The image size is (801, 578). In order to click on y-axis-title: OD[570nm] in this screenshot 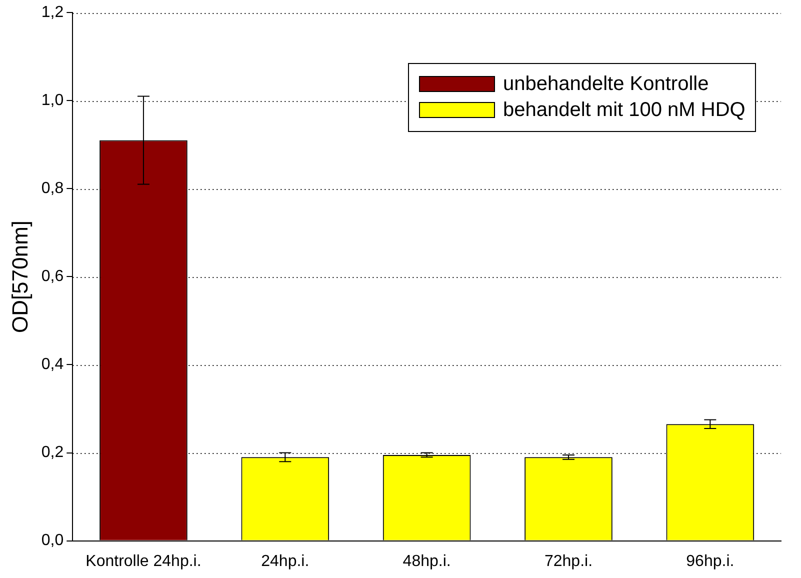, I will do `click(19, 276)`.